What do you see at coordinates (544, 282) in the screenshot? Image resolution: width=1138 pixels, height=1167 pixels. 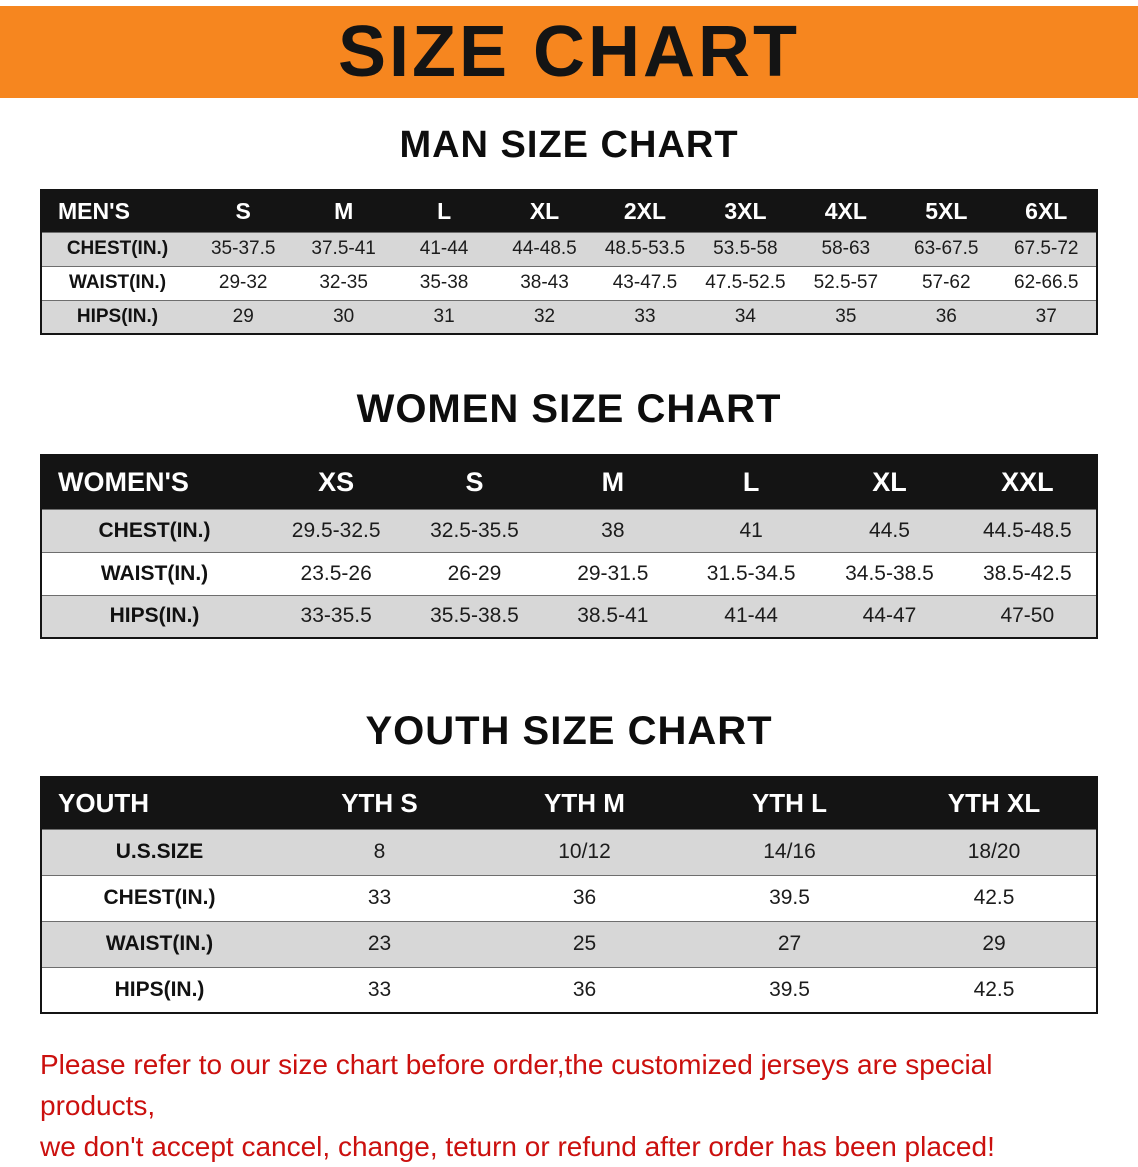 I see `size-cell: 38-43` at bounding box center [544, 282].